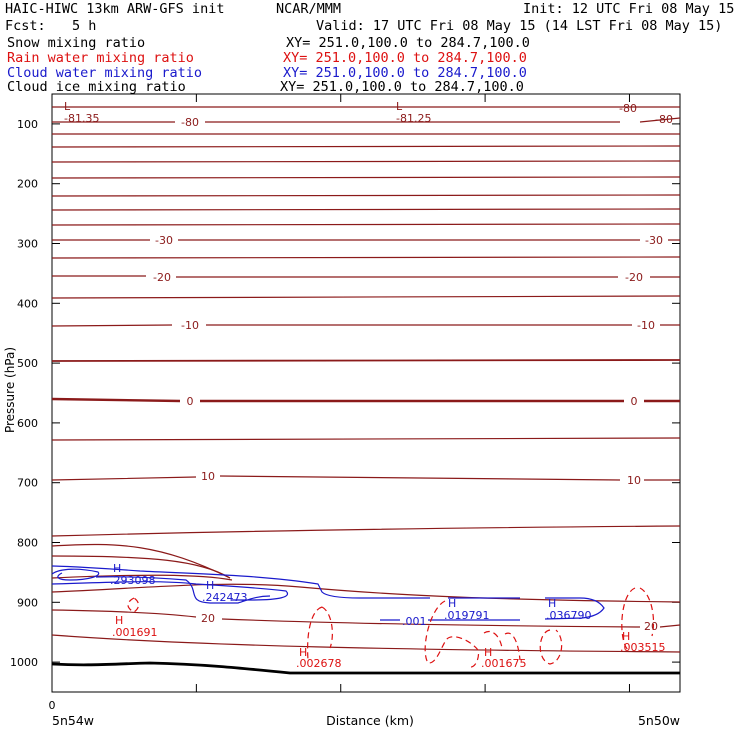  Describe the element at coordinates (27, 602) in the screenshot. I see `y-tick-label: 900` at that location.